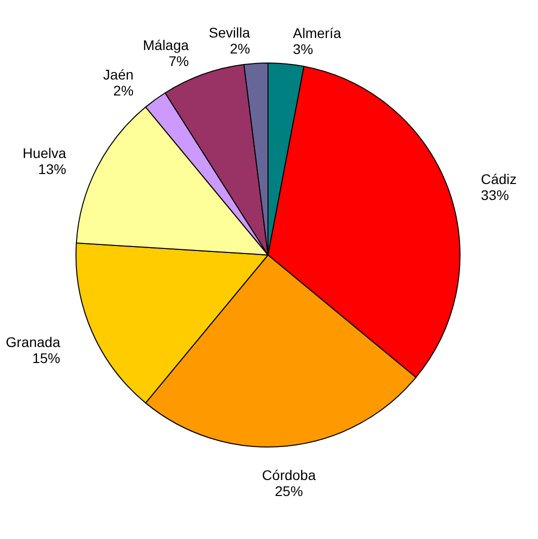 Image resolution: width=538 pixels, height=539 pixels. Describe the element at coordinates (498, 178) in the screenshot. I see `slice-label: Cádiz` at that location.